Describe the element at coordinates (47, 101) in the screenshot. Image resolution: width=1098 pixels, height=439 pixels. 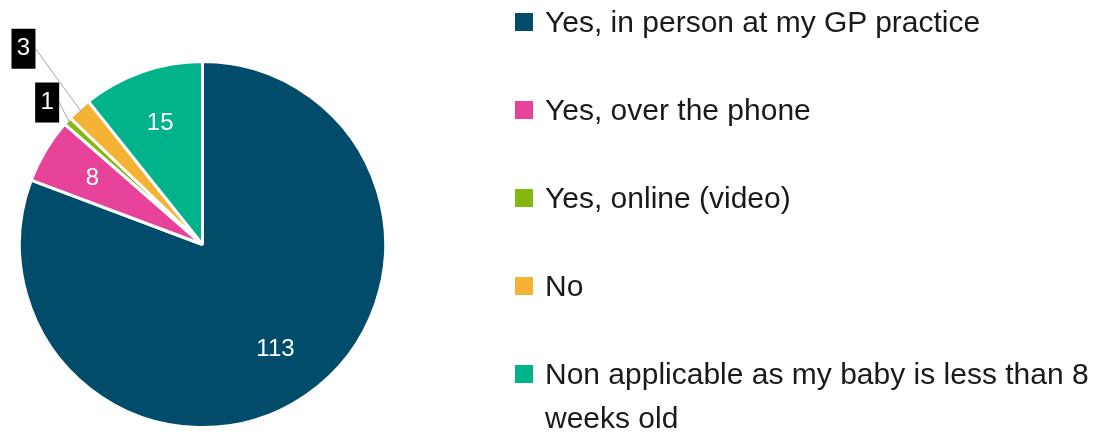
I see `data-label: 1` at that location.